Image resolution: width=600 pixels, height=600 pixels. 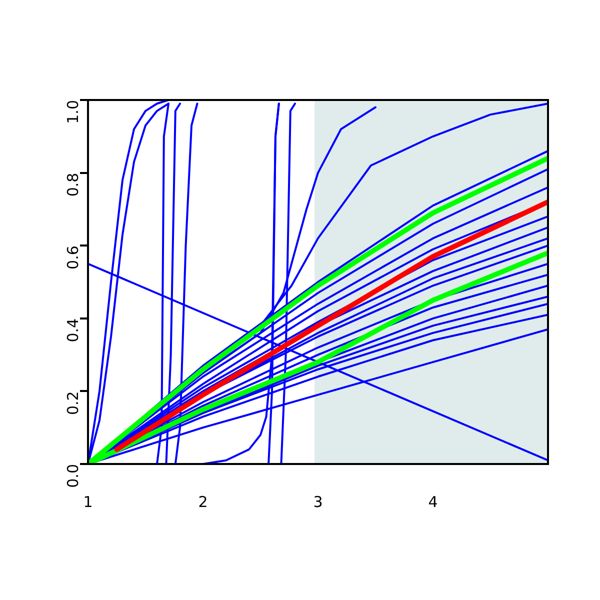 I want to click on y-tick-label: 0.6, so click(x=73, y=258).